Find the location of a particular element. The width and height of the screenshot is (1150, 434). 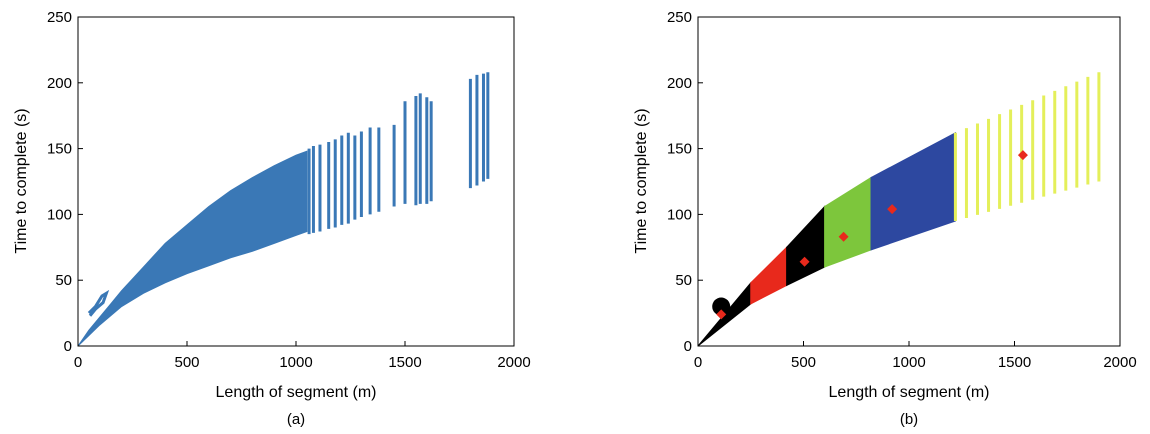

panel-a-ytick-label: 200 is located at coordinates (59, 83).